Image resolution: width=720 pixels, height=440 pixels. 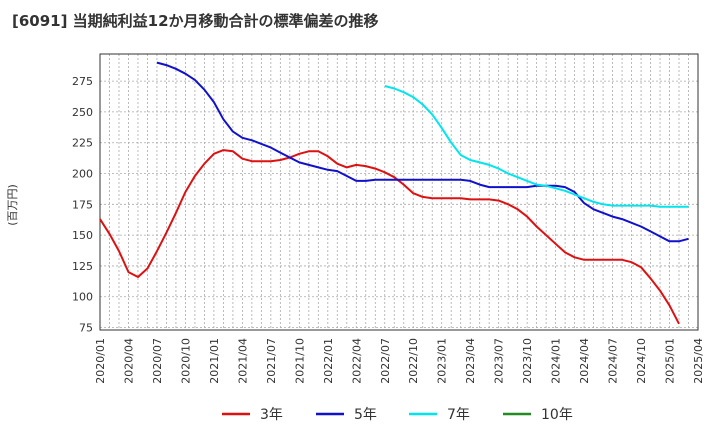 I want to click on x-tick-label: 2022/10, so click(x=413, y=361).